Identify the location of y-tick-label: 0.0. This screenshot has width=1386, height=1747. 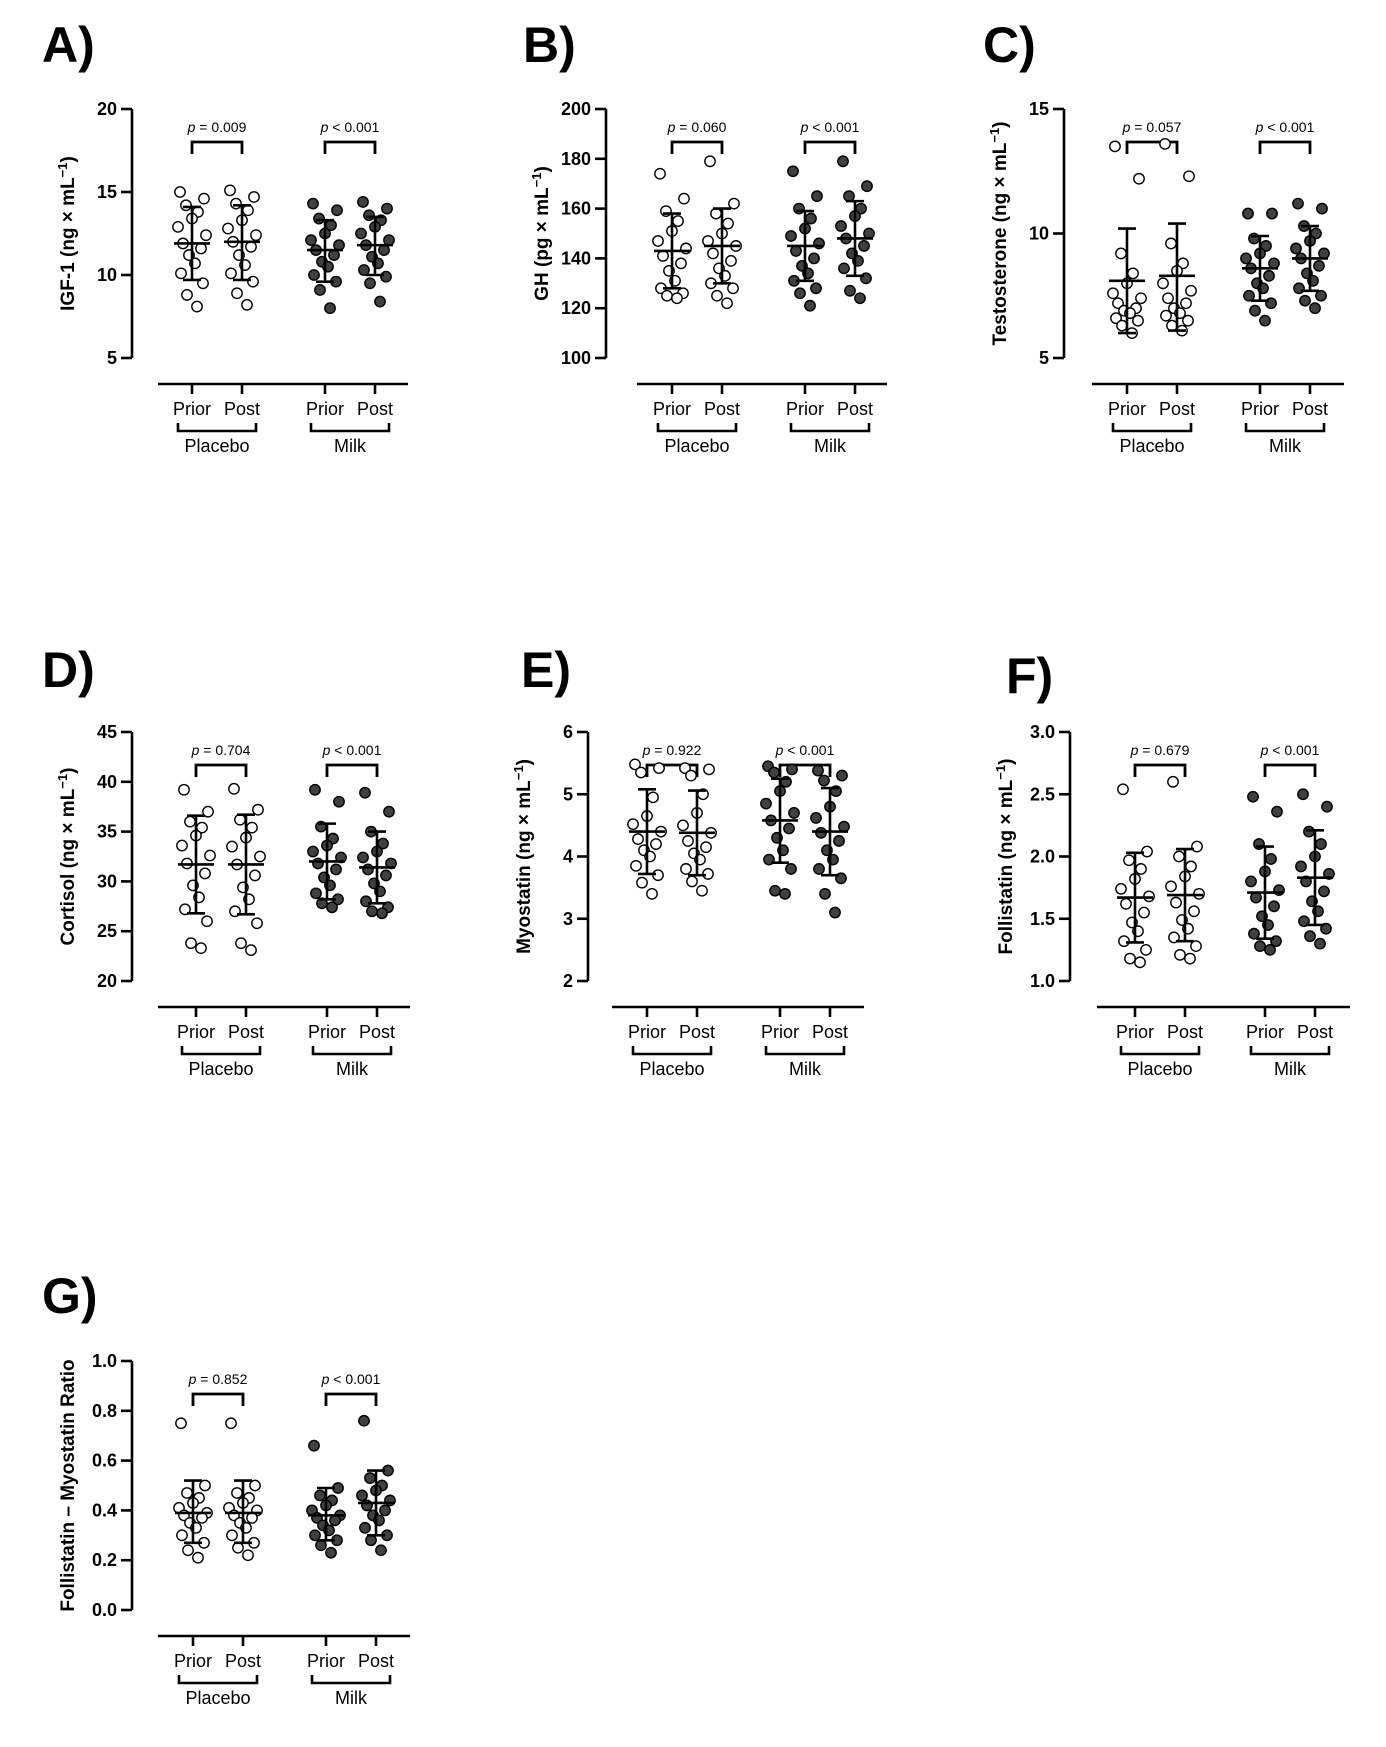
(104, 1610).